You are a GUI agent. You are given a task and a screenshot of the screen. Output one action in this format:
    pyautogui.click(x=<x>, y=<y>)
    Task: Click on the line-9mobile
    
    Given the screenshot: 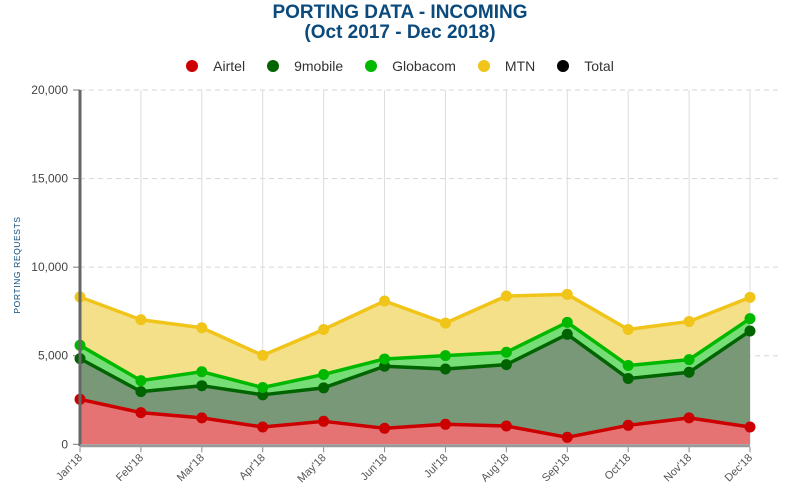 What is the action you would take?
    pyautogui.click(x=415, y=363)
    